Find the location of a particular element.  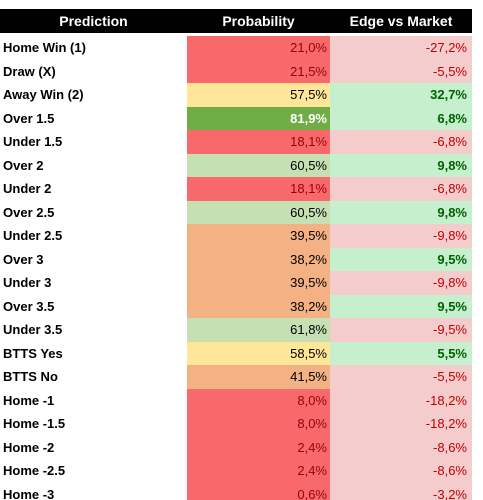

prediction-cell: Draw (X) is located at coordinates (29, 71).